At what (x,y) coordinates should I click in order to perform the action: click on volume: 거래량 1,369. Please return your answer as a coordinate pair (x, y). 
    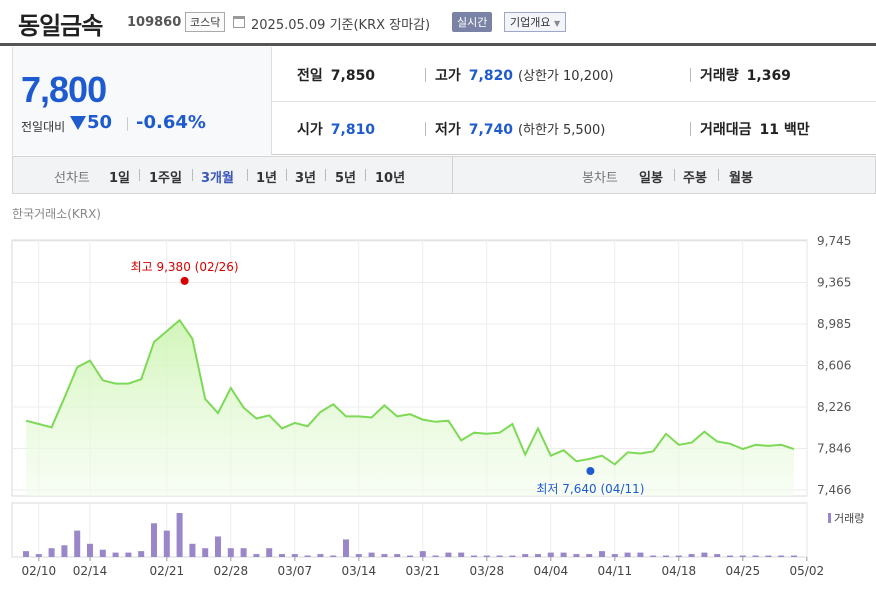
    Looking at the image, I should click on (745, 75).